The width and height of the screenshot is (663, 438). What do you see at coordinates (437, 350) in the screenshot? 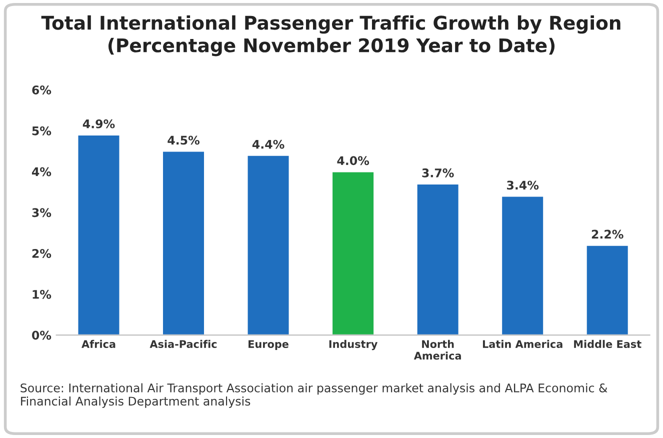
I see `x-tick-label: North America` at bounding box center [437, 350].